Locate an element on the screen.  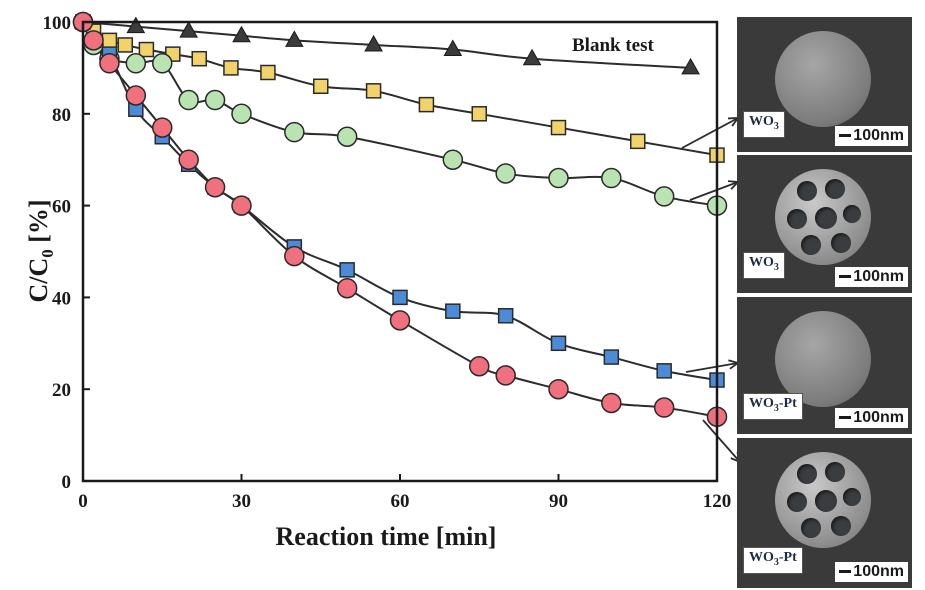
y-tick-label: 100 is located at coordinates (57, 23).